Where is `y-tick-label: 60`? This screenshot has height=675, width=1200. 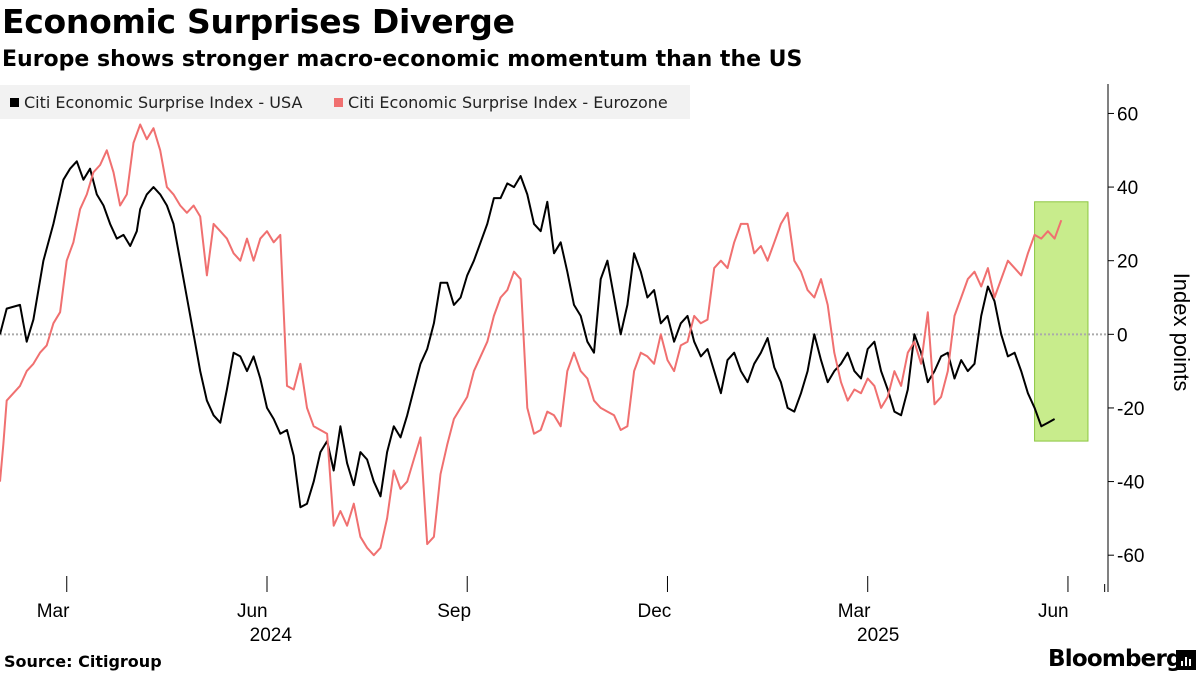 y-tick-label: 60 is located at coordinates (1127, 114).